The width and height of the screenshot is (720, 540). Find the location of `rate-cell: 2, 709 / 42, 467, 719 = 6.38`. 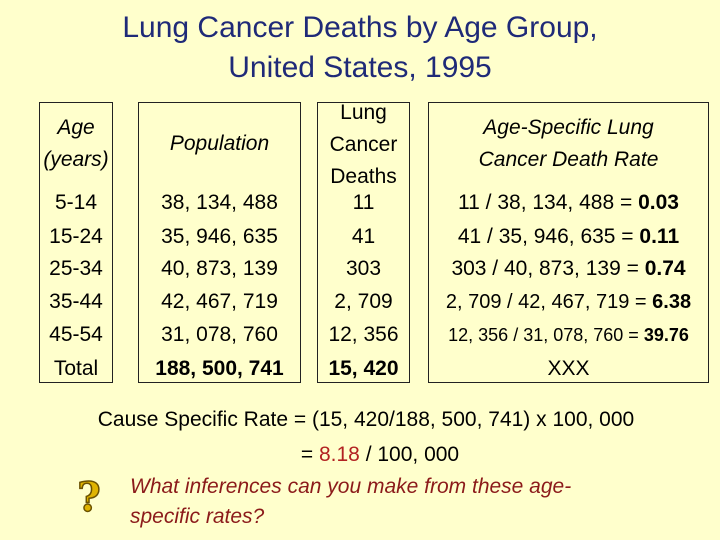

rate-cell: 2, 709 / 42, 467, 719 = 6.38 is located at coordinates (568, 302).